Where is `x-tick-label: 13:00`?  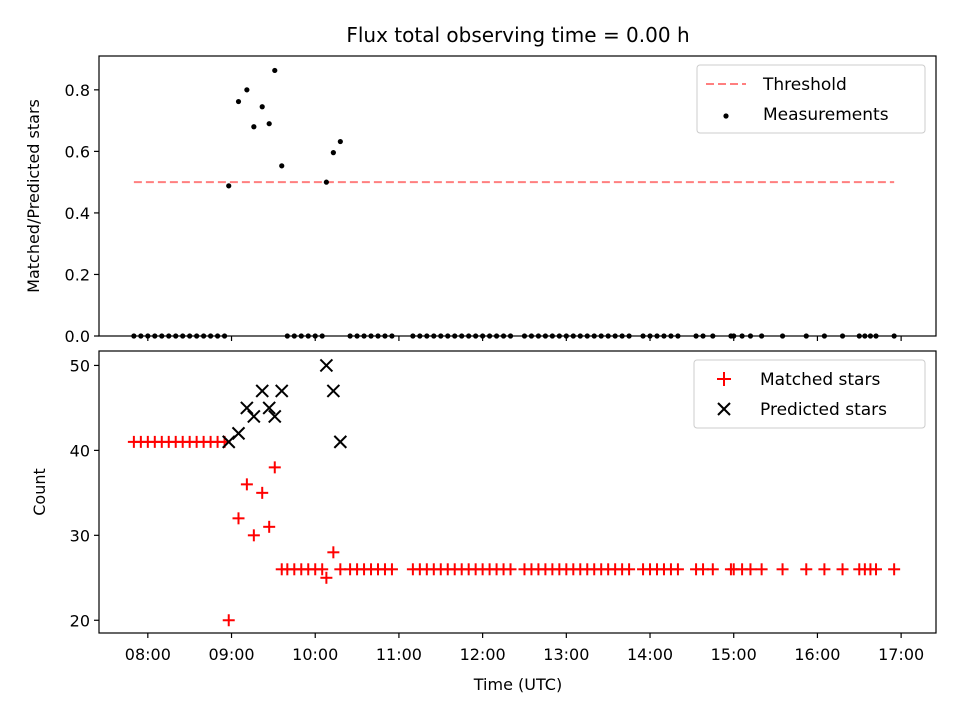
x-tick-label: 13:00 is located at coordinates (566, 654).